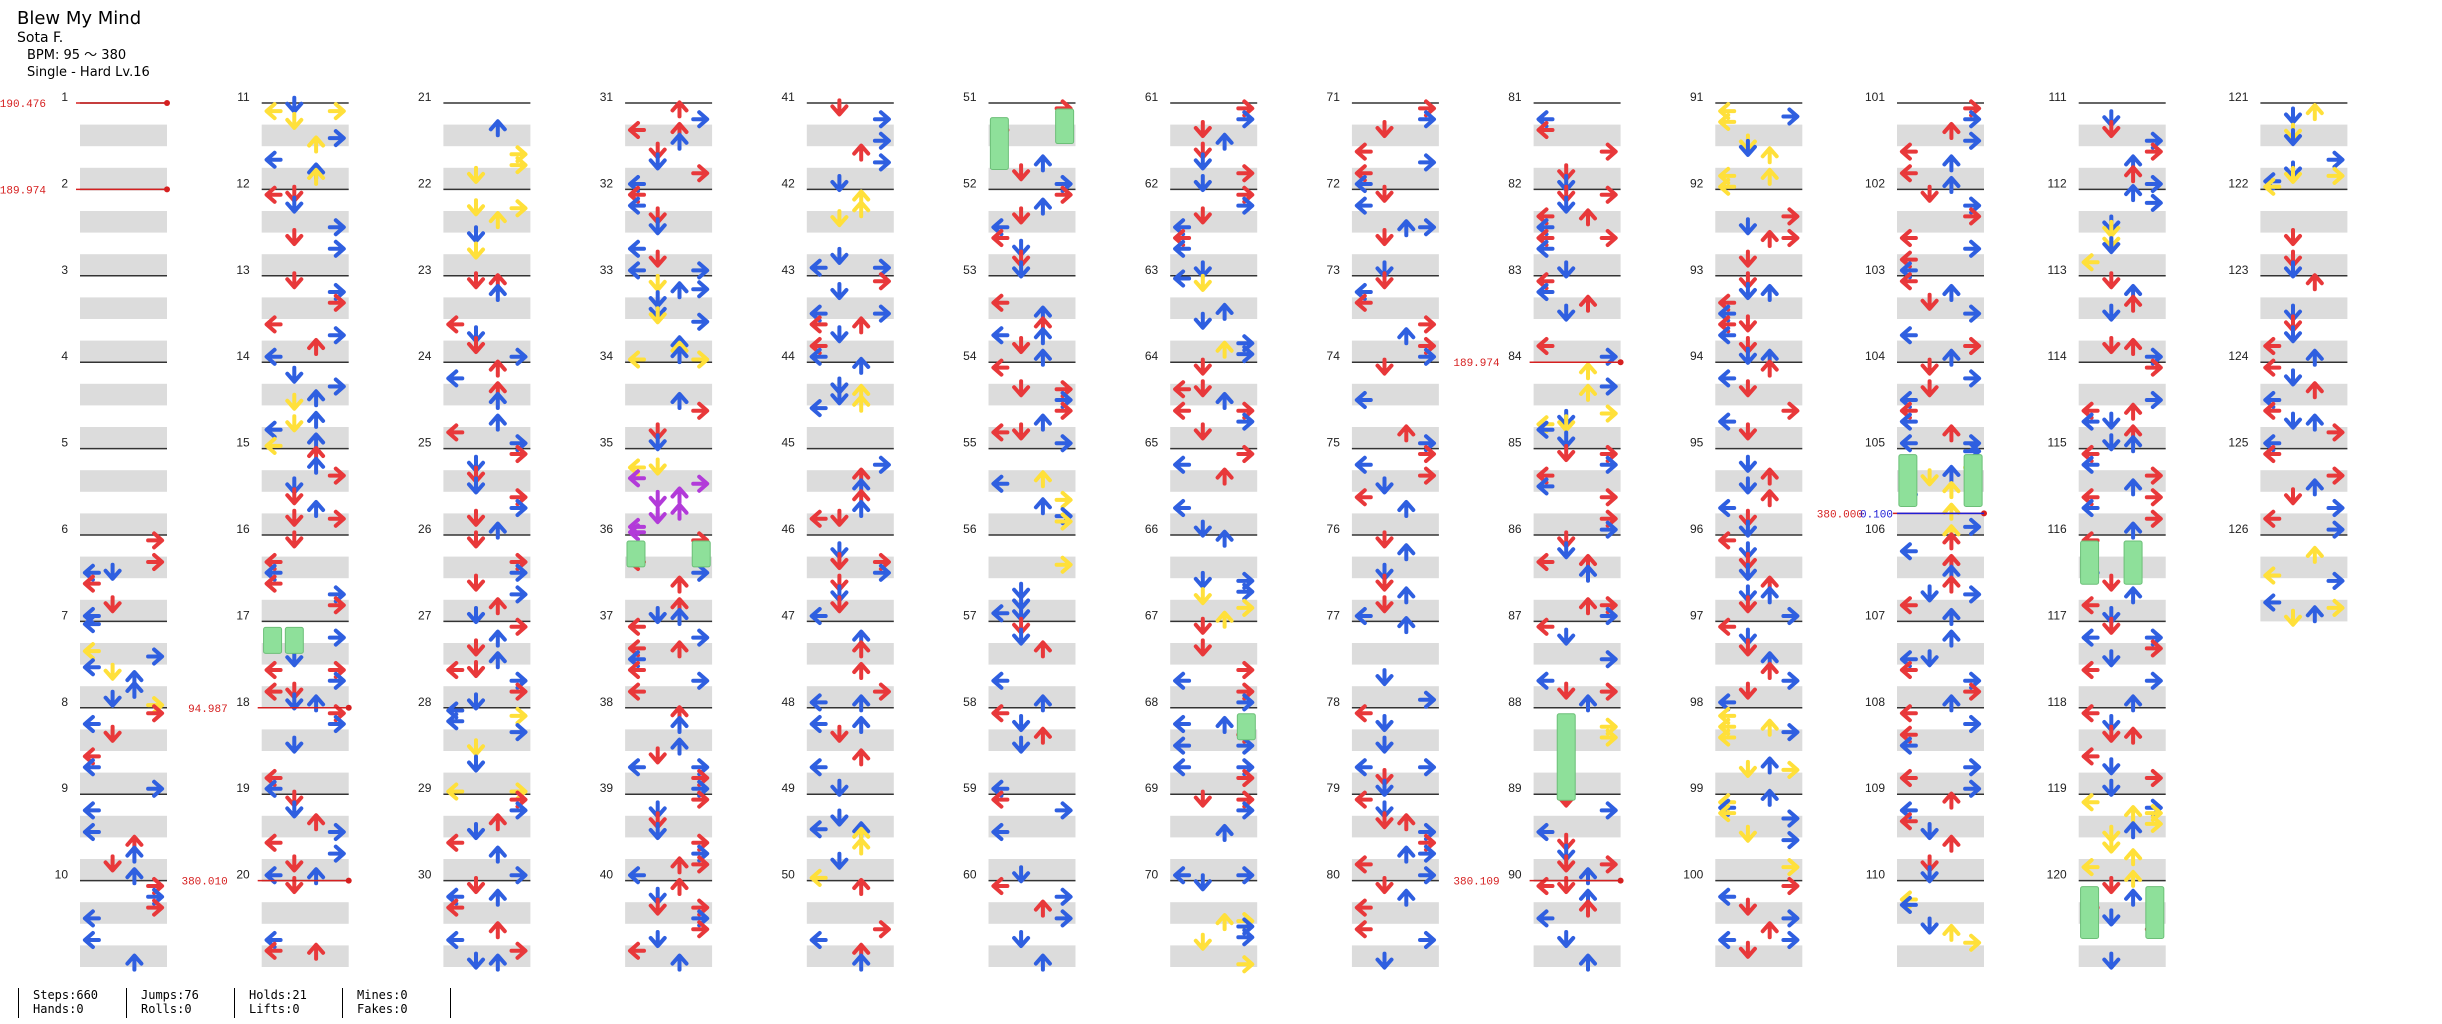  Describe the element at coordinates (2057, 788) in the screenshot. I see `measure-number: 119` at that location.